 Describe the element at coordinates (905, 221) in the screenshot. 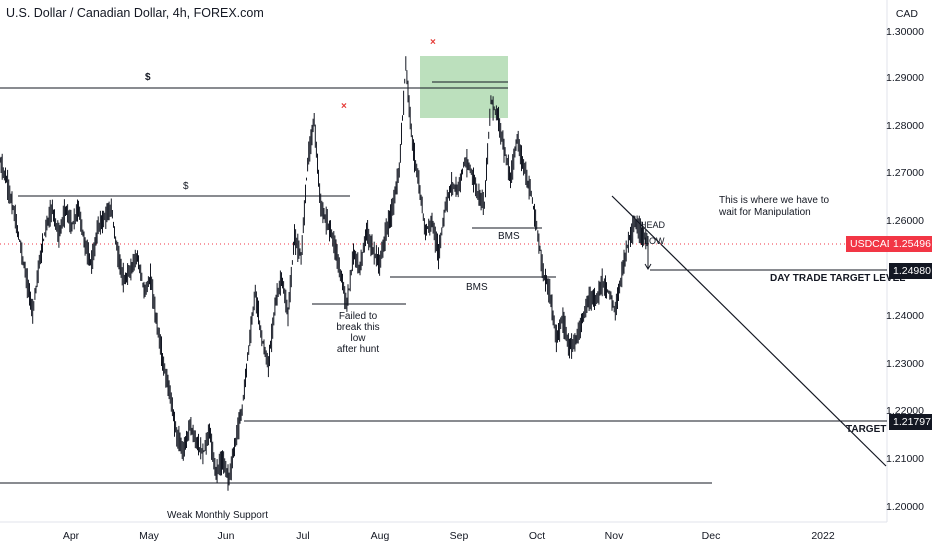

I see `price-tick: 1.26000` at that location.